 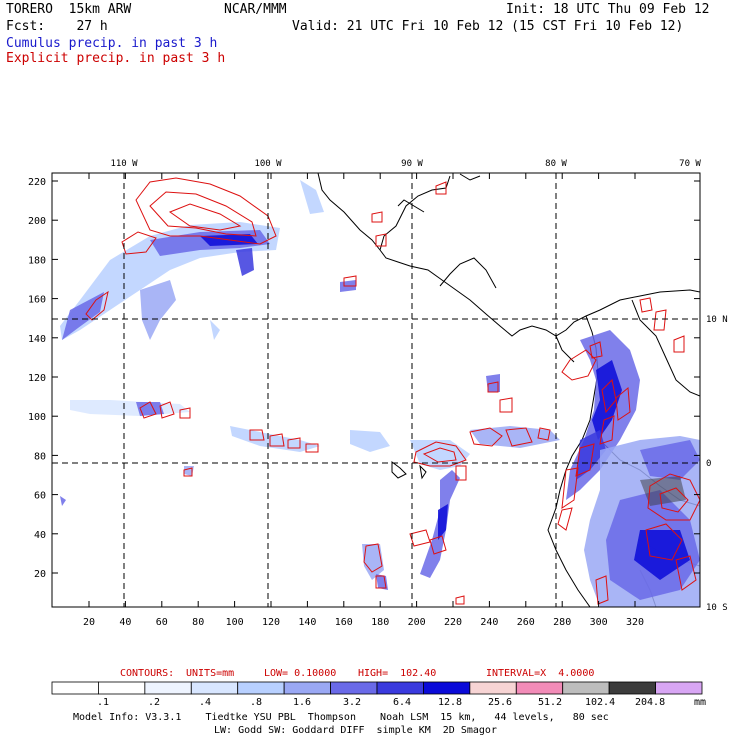 I want to click on contours-units: UNITS=mm, so click(x=210, y=673).